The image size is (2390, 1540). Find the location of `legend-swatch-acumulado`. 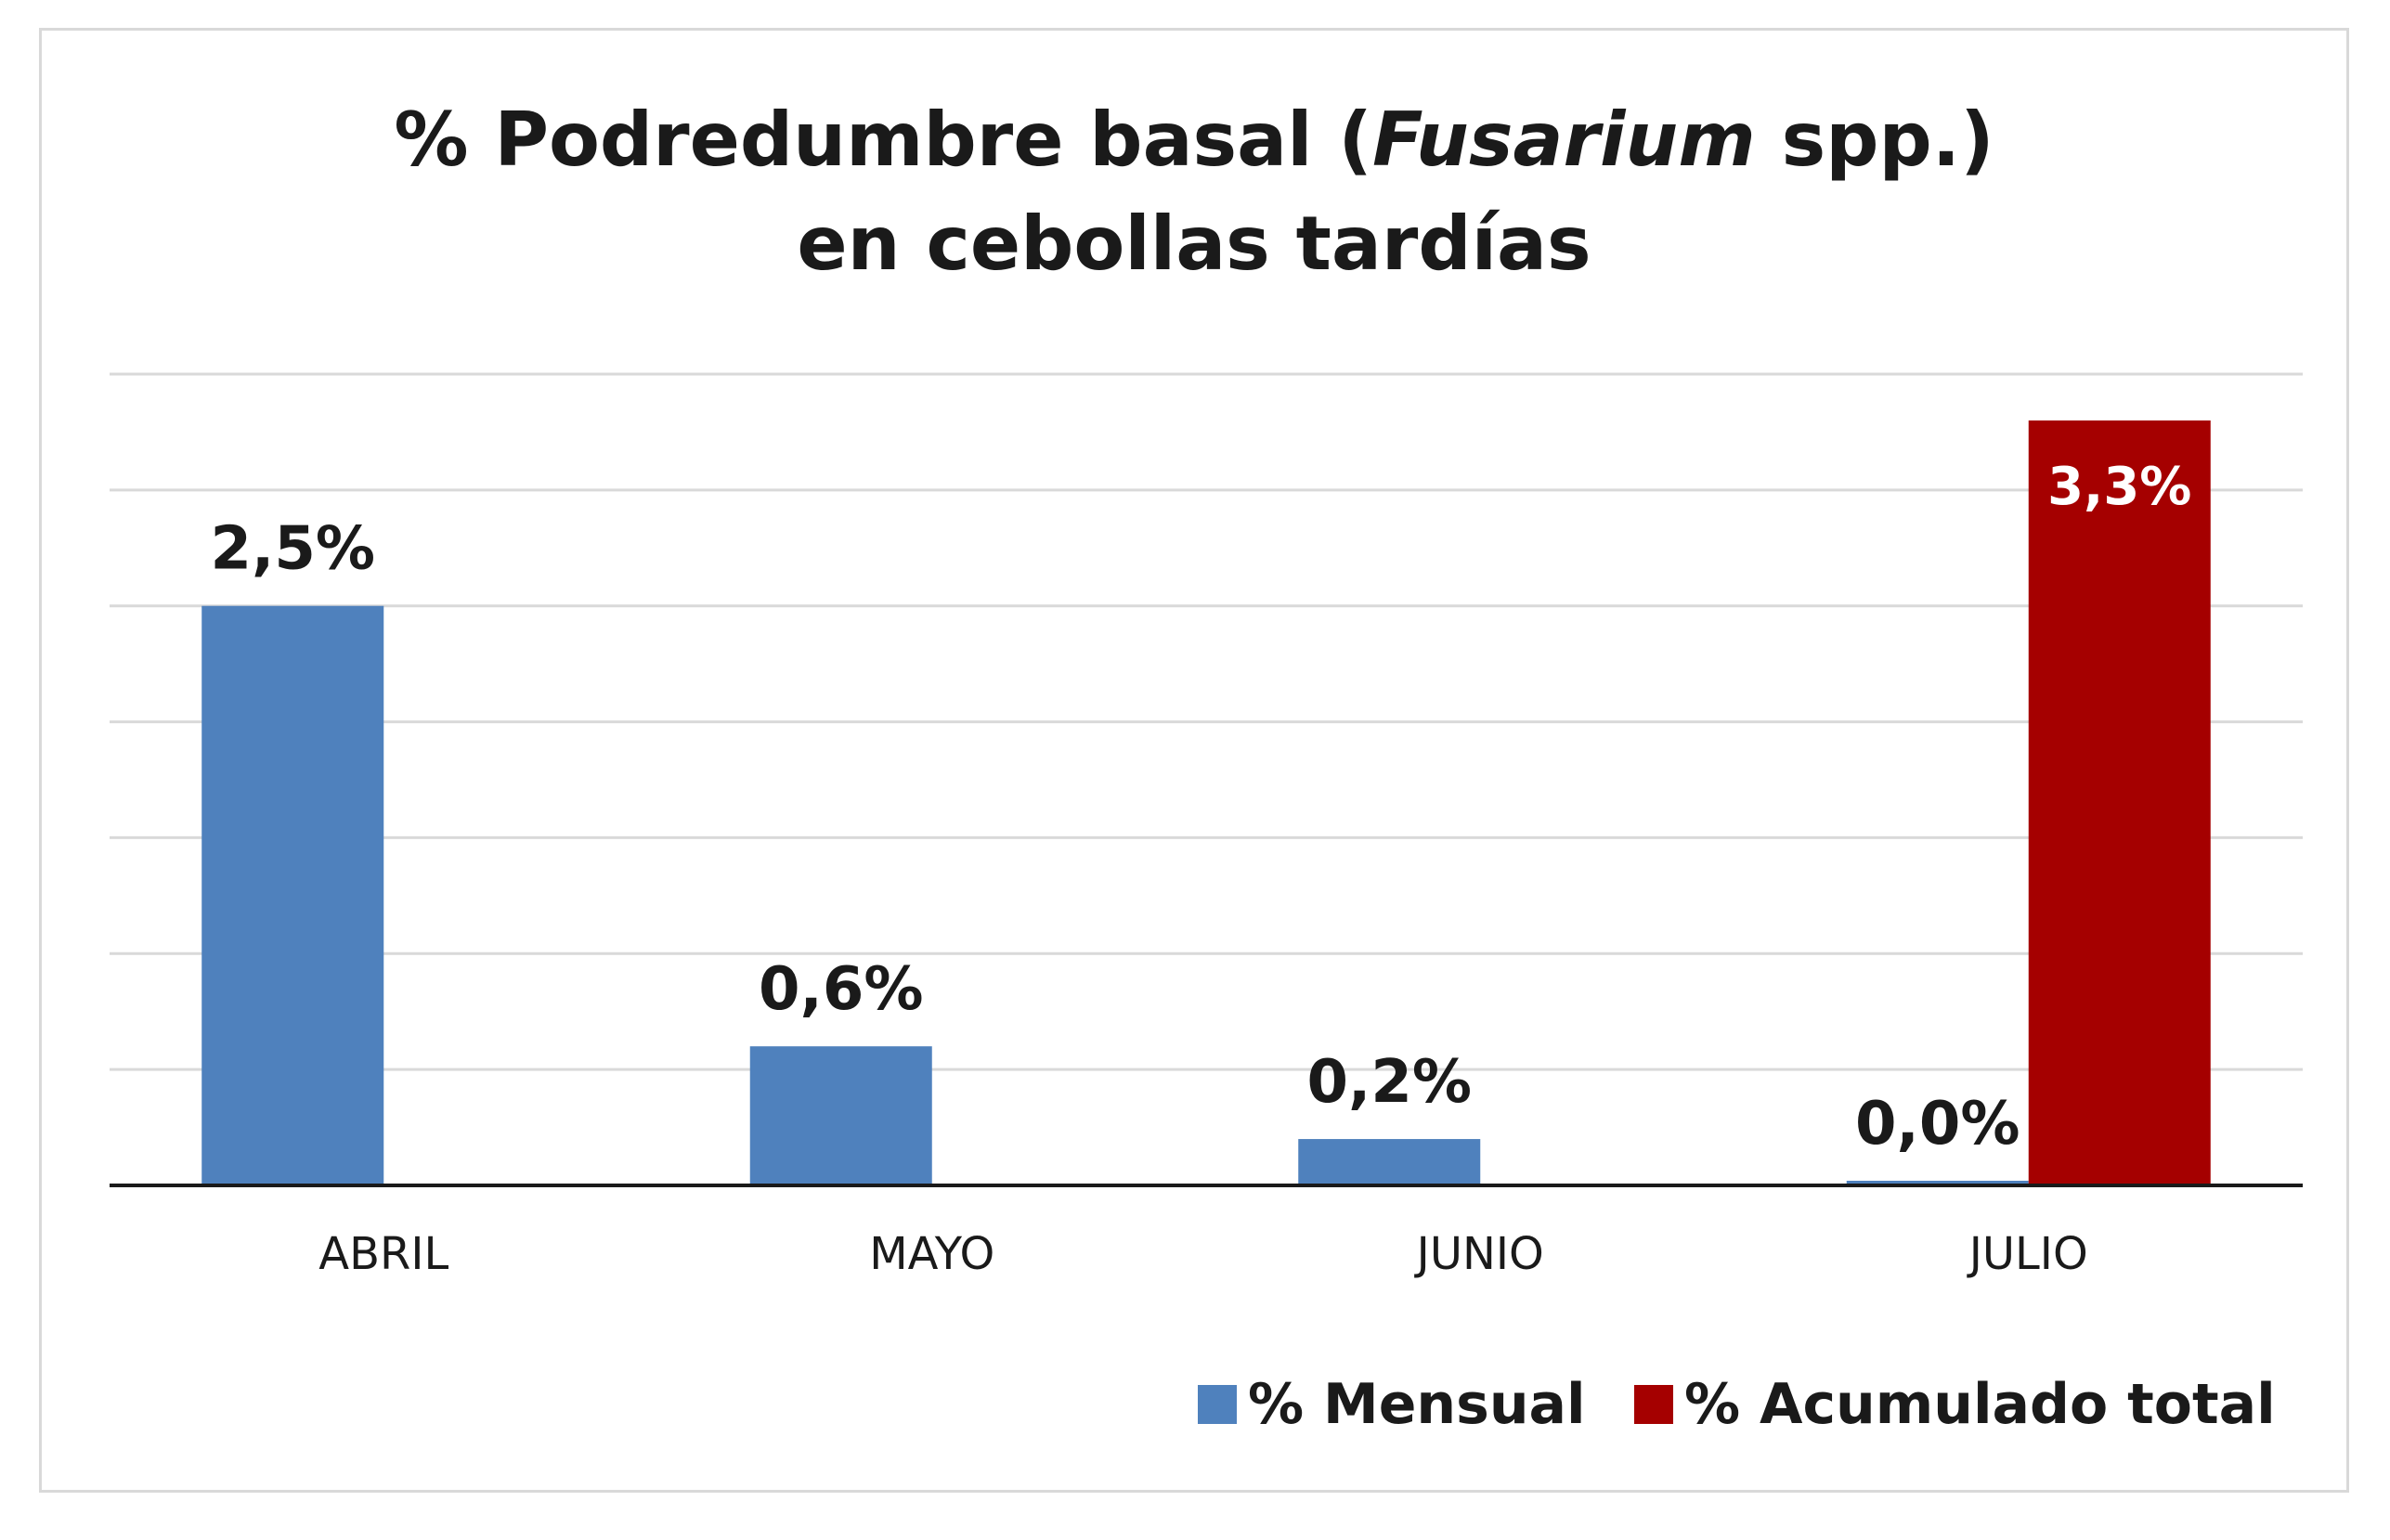

legend-swatch-acumulado is located at coordinates (1653, 1404).